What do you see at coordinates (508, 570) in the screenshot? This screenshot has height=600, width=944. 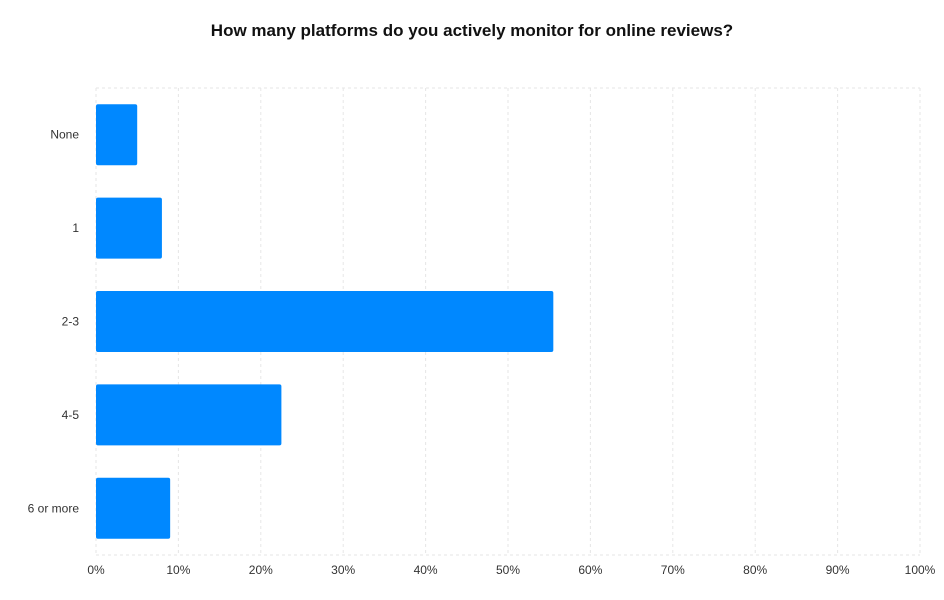 I see `x-tick-label: 50%` at bounding box center [508, 570].